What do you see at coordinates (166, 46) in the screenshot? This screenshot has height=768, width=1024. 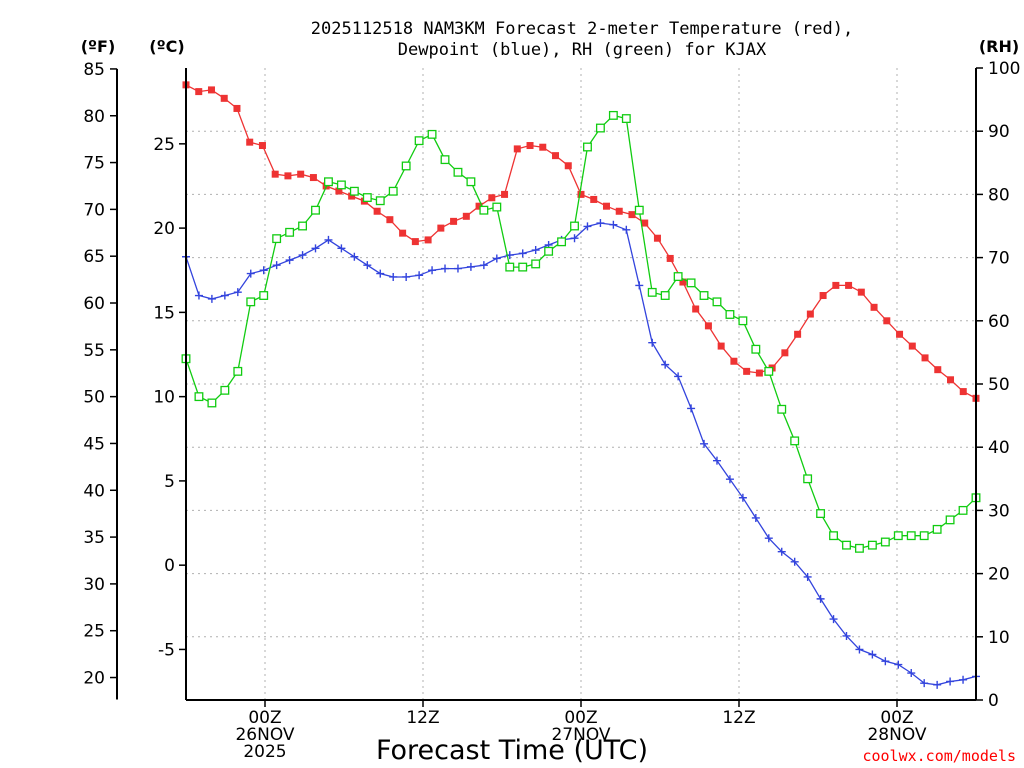 I see `celsius-unit-label: (ºC)` at bounding box center [166, 46].